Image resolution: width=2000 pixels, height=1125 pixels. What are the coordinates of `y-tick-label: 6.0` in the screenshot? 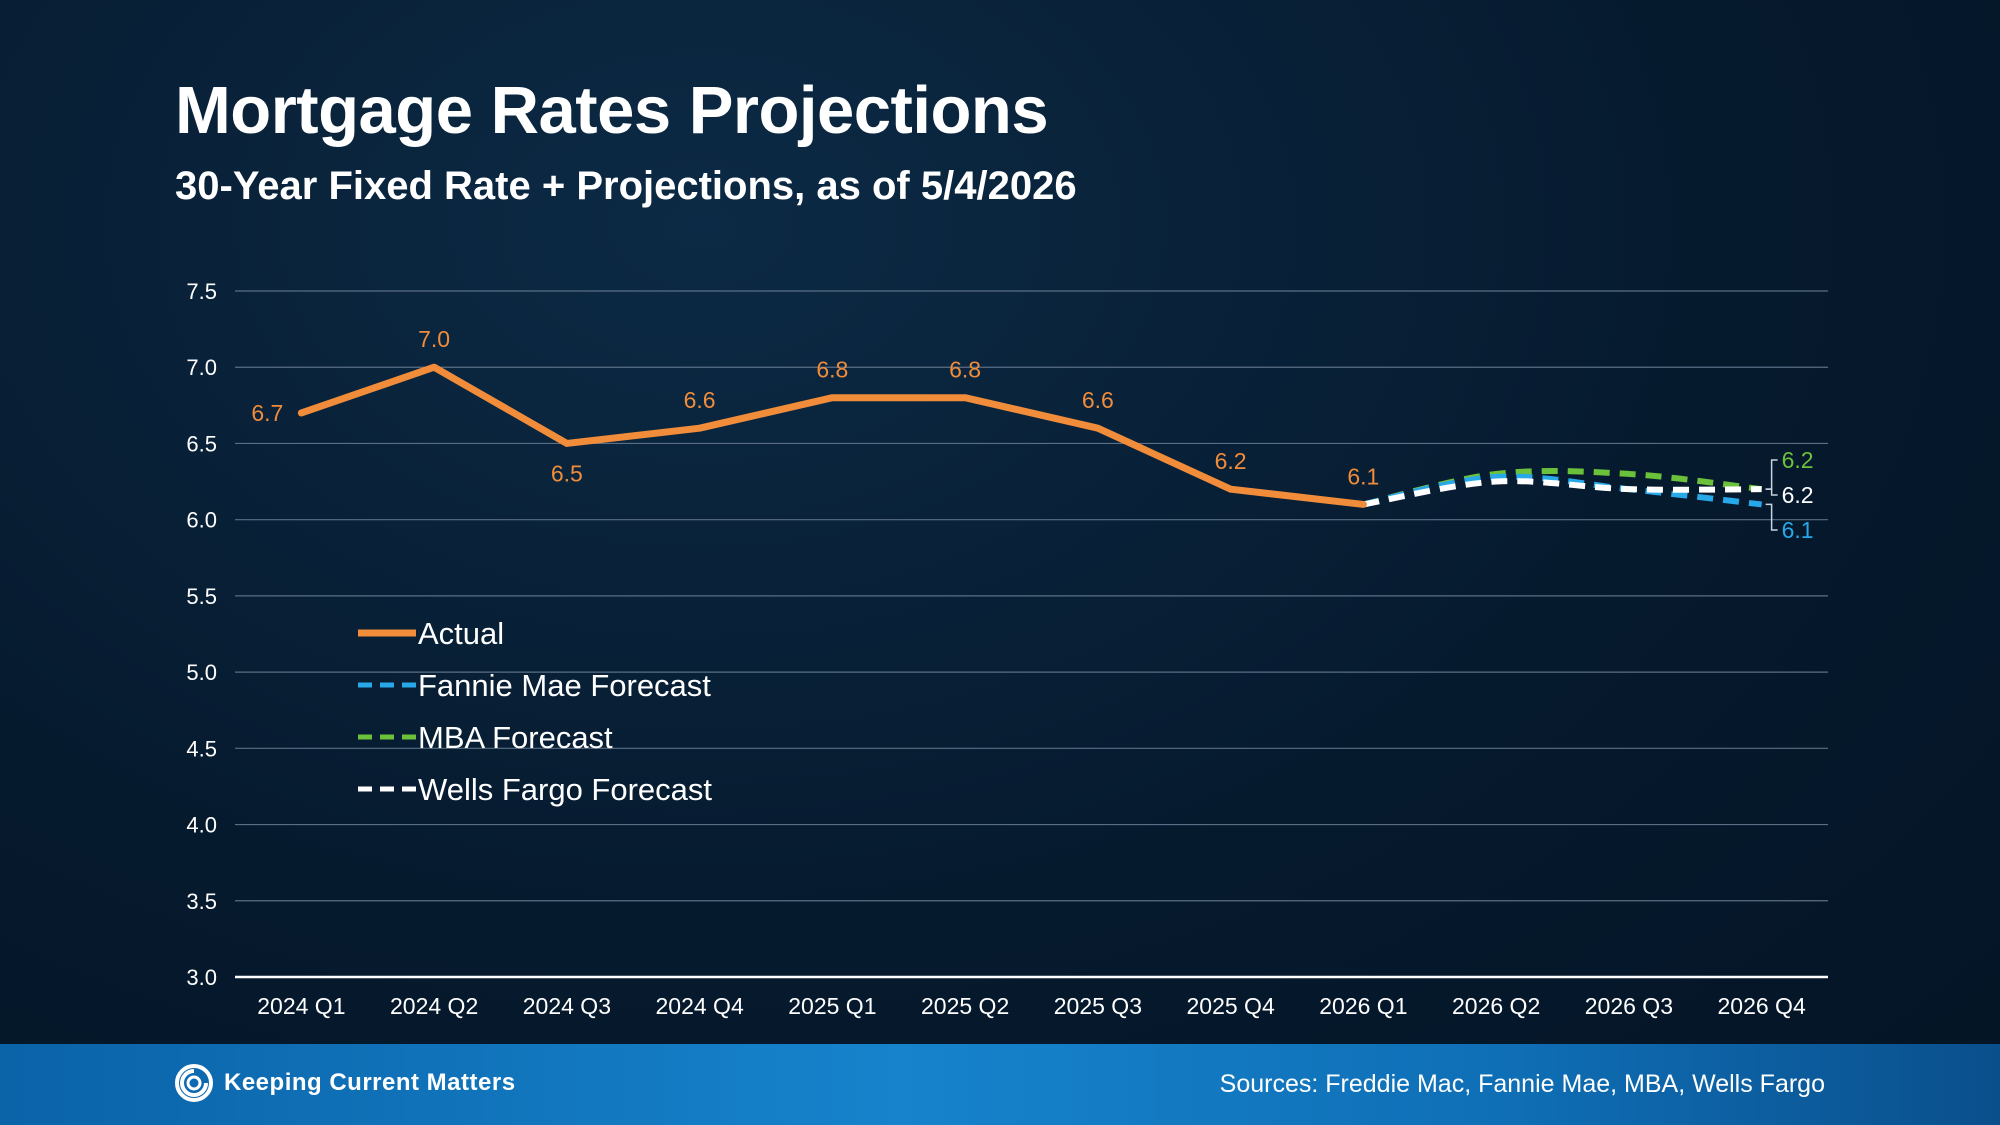 It's located at (201, 520).